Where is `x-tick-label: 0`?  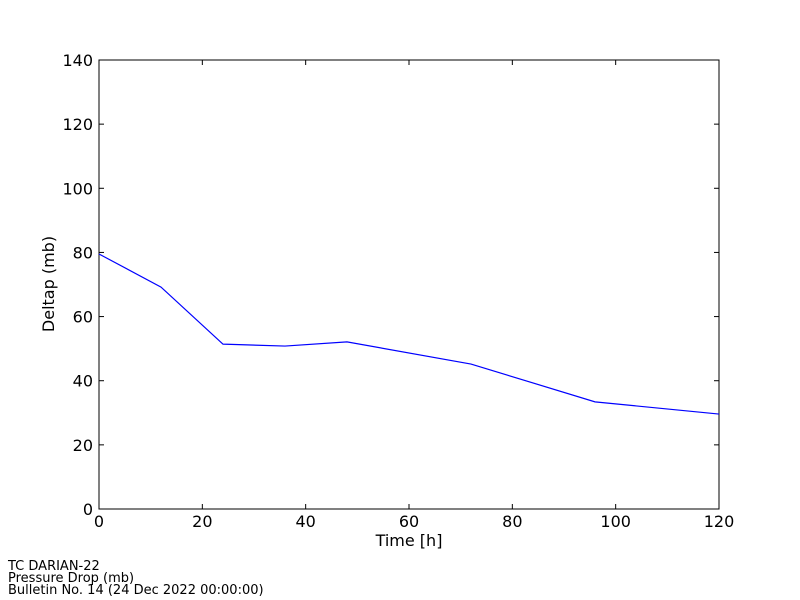 x-tick-label: 0 is located at coordinates (99, 521).